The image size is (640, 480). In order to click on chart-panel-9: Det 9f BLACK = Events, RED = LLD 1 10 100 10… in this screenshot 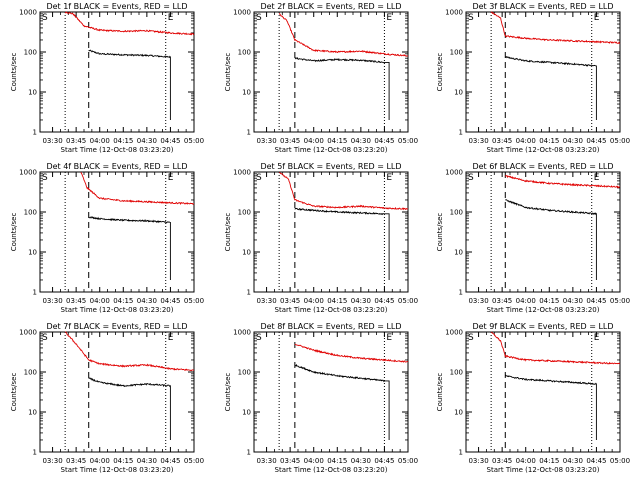, I will do `click(533, 398)`.